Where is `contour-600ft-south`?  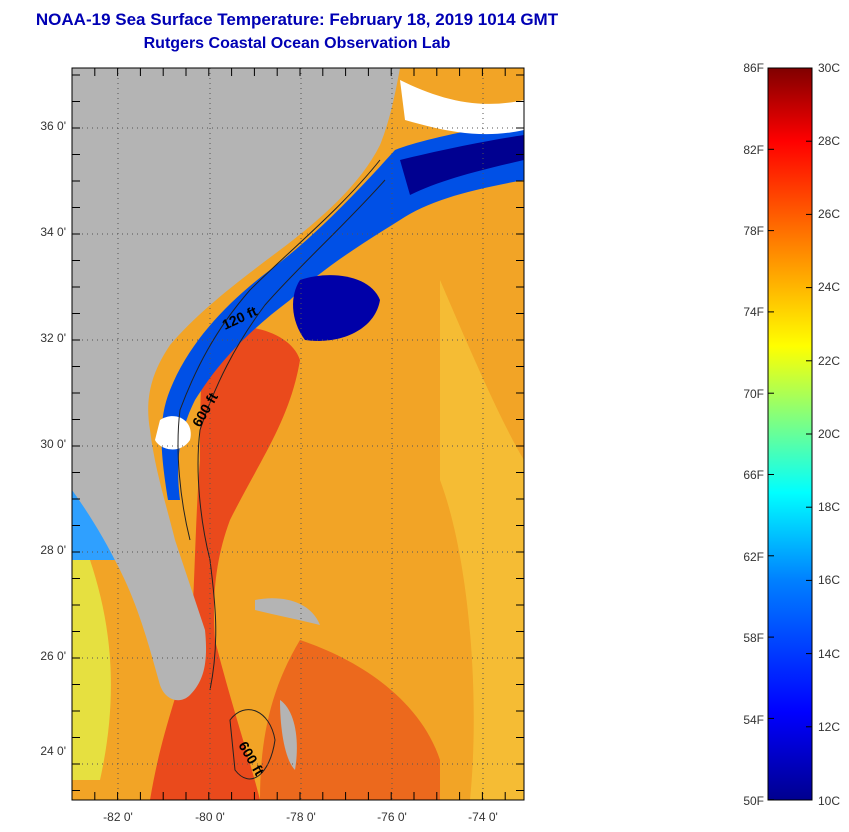 contour-600ft-south is located at coordinates (252, 744).